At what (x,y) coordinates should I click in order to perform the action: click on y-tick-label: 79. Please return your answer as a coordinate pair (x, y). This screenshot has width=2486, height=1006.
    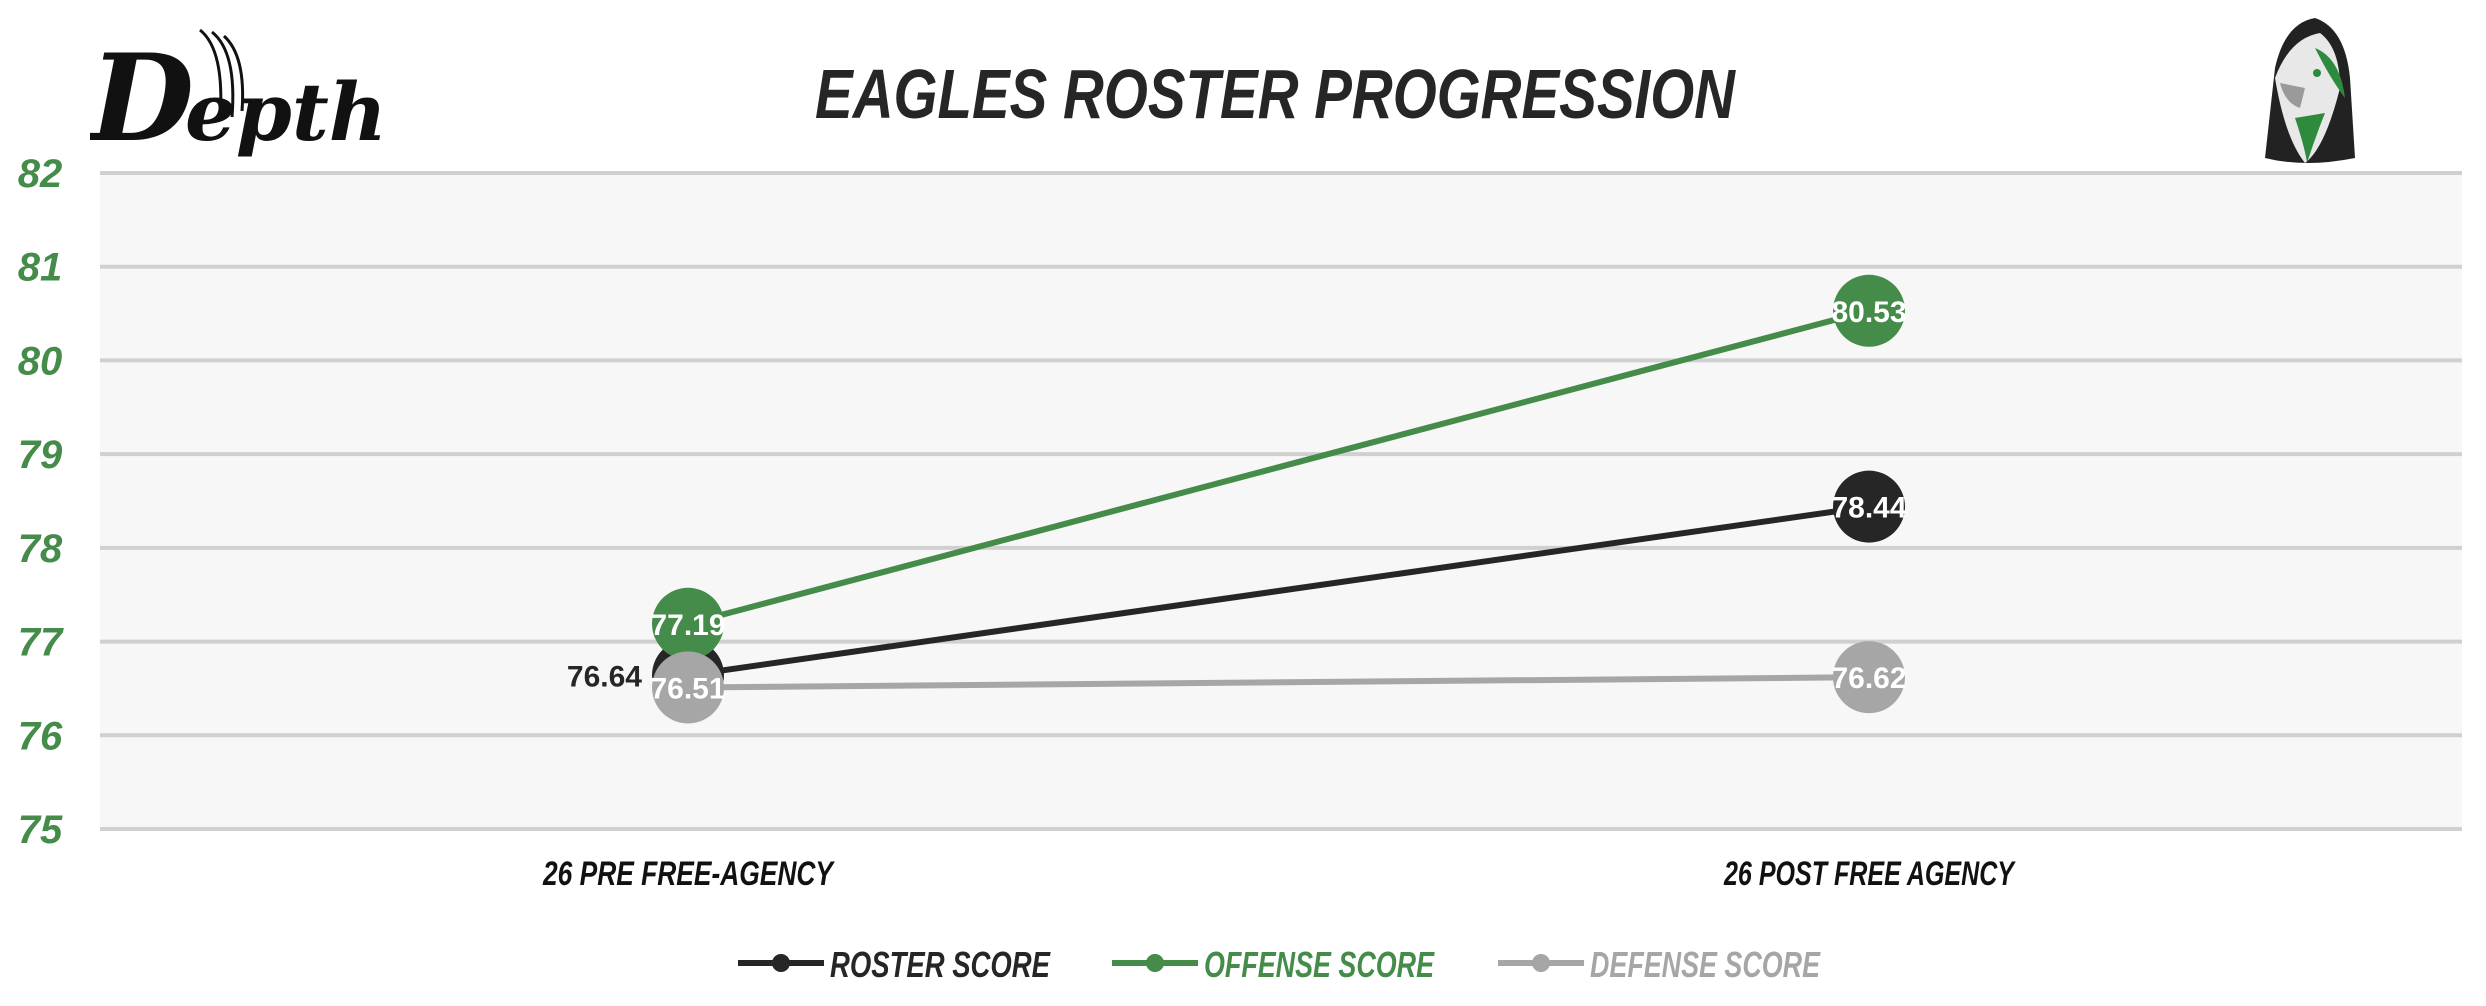
    Looking at the image, I should click on (40, 455).